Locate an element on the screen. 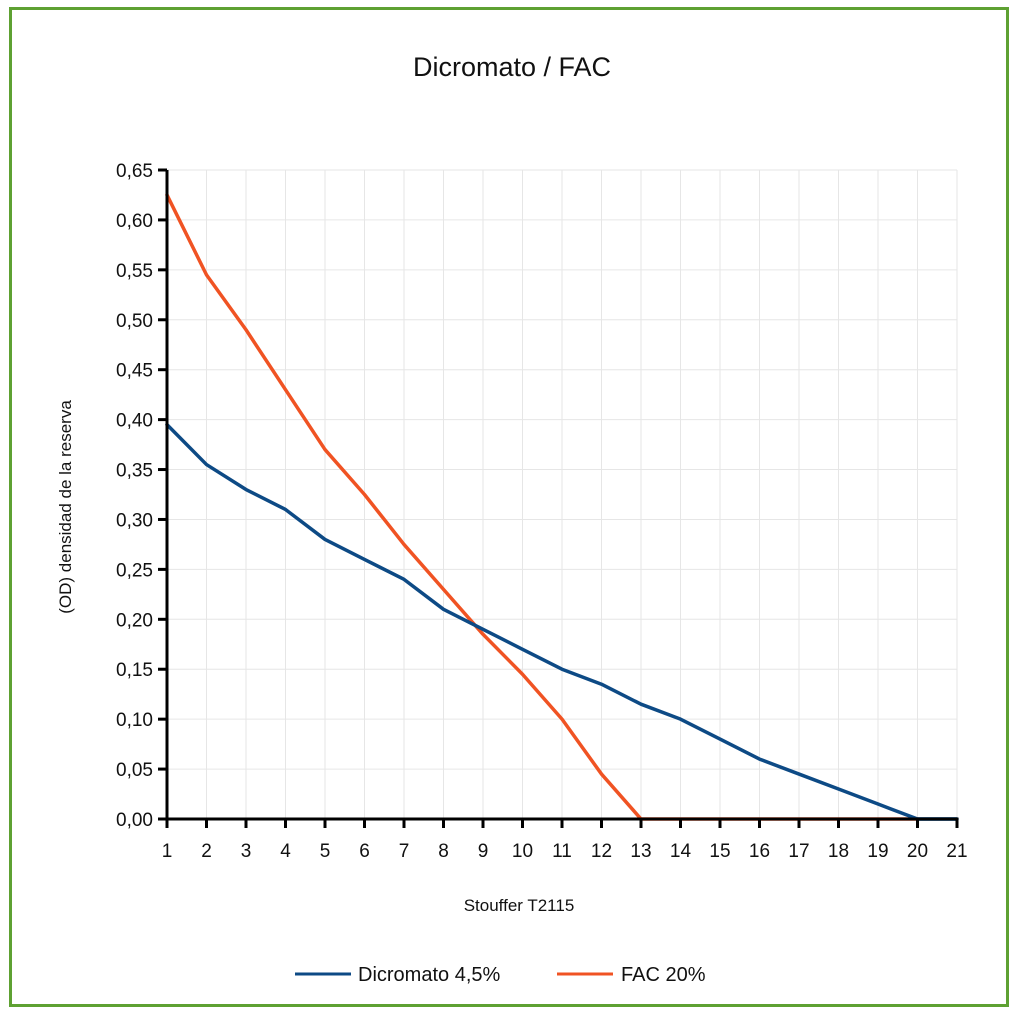 Image resolution: width=1024 pixels, height=1024 pixels. x-tick-labels: 1 2 3 4 5 6 7 8 9 10 11 12 13 14 15 16 17 18 19 20 21 is located at coordinates (565, 851).